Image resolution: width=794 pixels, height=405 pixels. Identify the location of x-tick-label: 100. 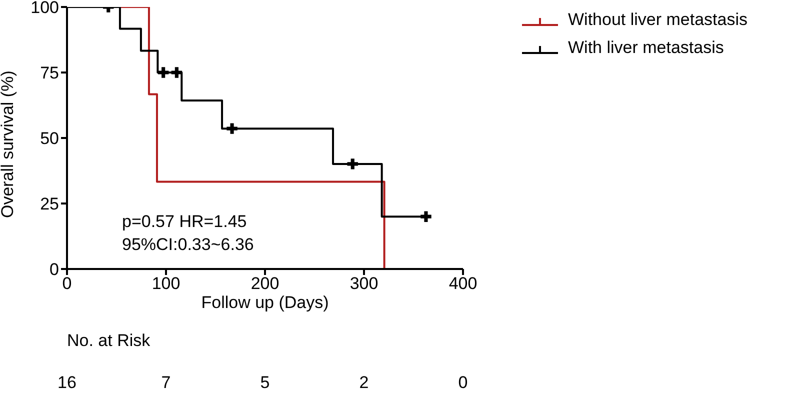
(166, 284).